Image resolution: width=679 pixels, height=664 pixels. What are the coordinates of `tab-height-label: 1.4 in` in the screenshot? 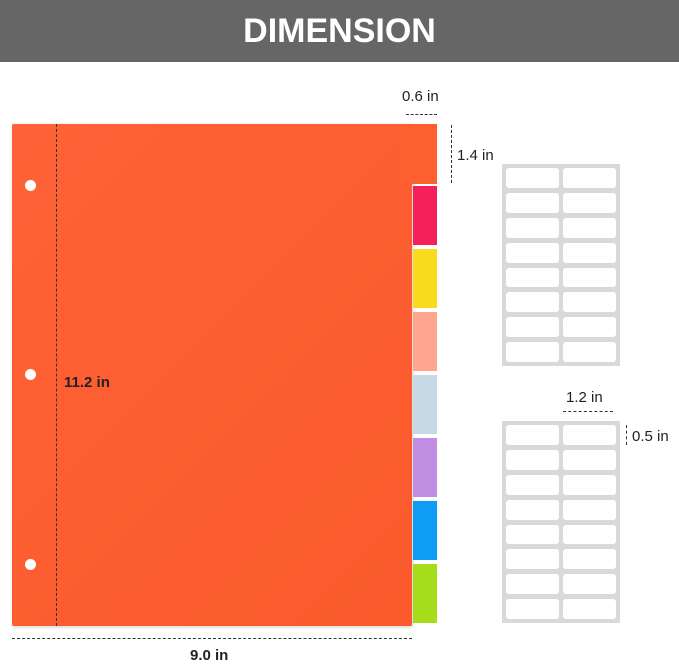 It's located at (475, 155).